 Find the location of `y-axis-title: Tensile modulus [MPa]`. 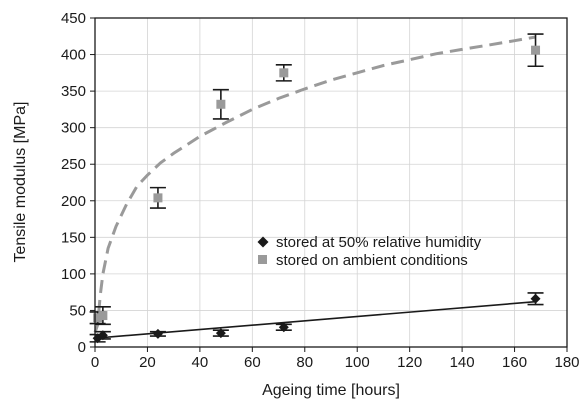

y-axis-title: Tensile modulus [MPa] is located at coordinates (20, 182).